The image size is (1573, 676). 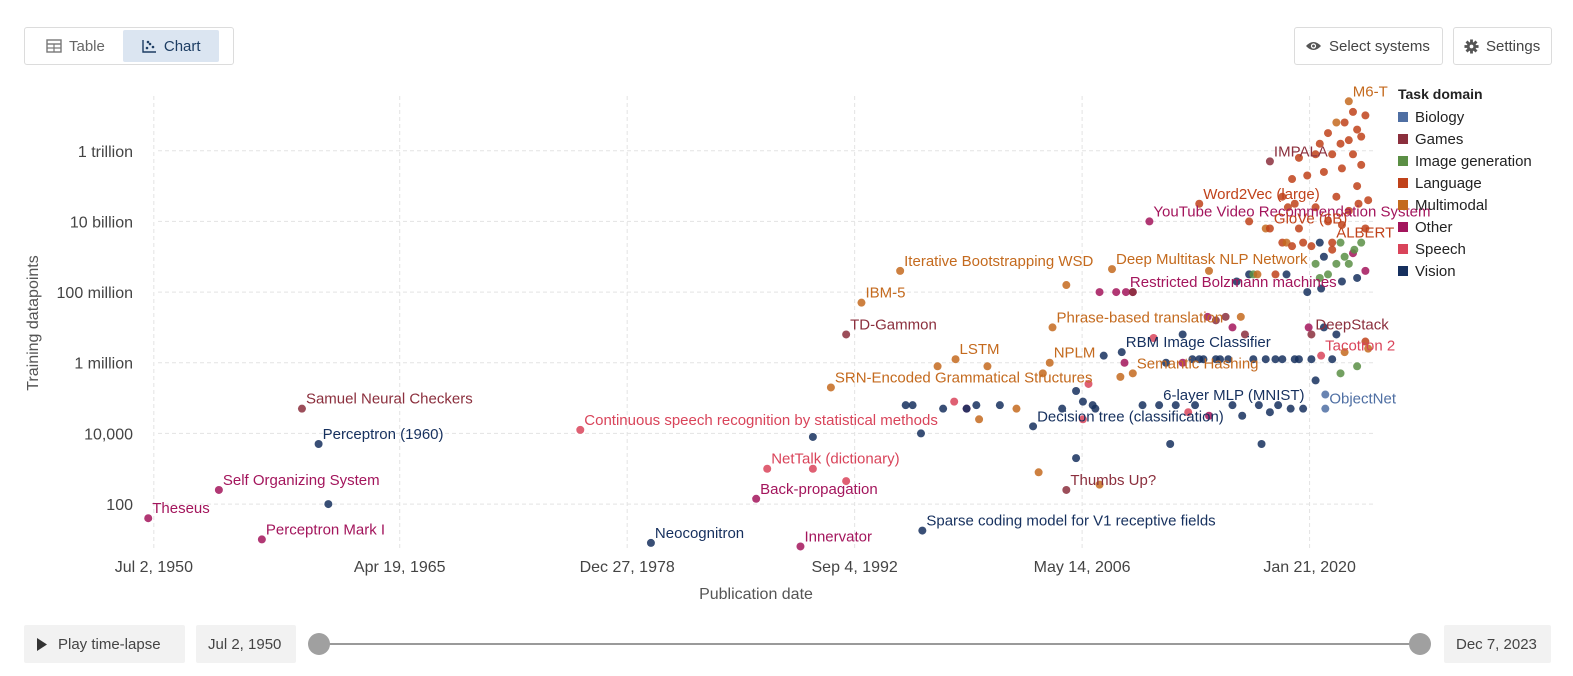 What do you see at coordinates (1502, 46) in the screenshot?
I see `settings-button: Settings` at bounding box center [1502, 46].